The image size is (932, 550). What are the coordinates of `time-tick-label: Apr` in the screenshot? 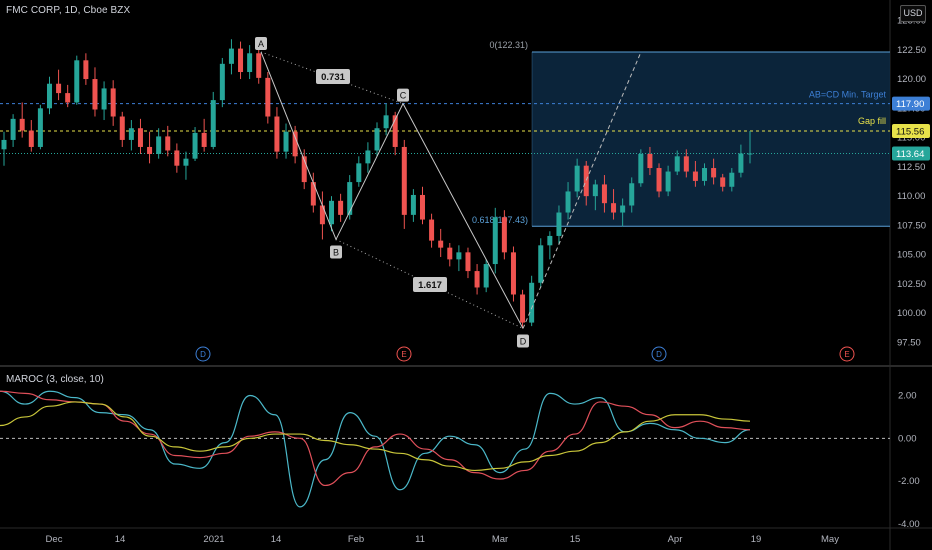 It's located at (675, 539).